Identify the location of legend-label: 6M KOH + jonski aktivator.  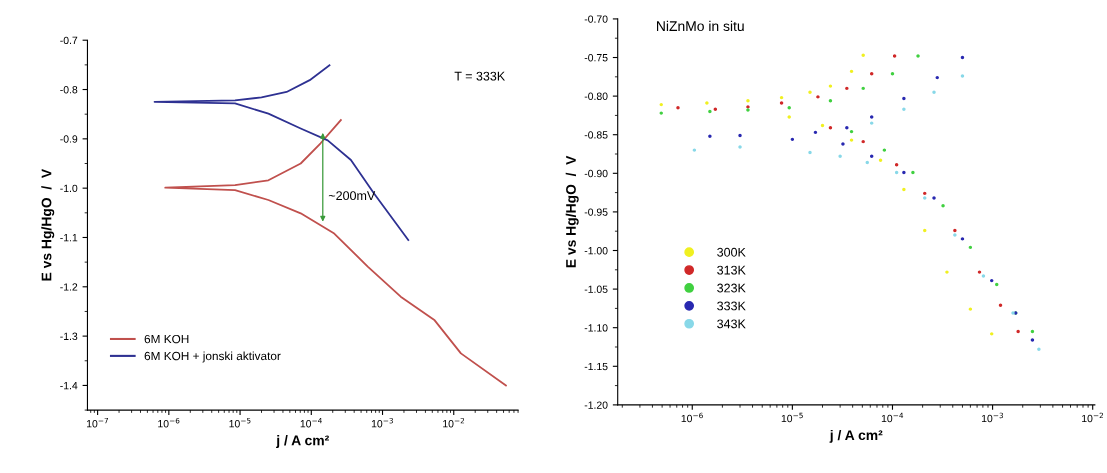
(212, 357).